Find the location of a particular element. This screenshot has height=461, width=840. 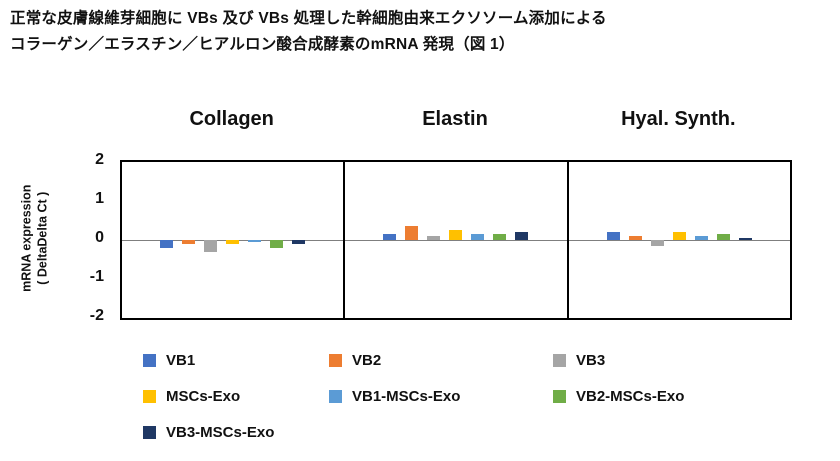

legend-item: VB3 is located at coordinates (668, 360).